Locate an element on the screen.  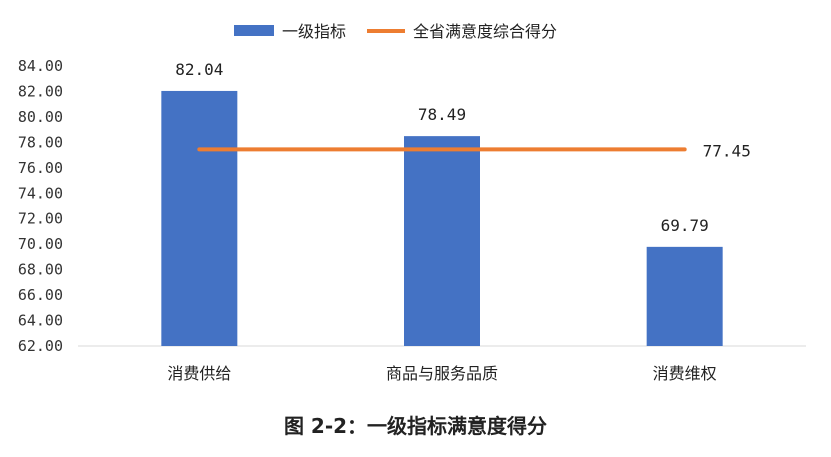
bar-value-label: 69.79 is located at coordinates (685, 225).